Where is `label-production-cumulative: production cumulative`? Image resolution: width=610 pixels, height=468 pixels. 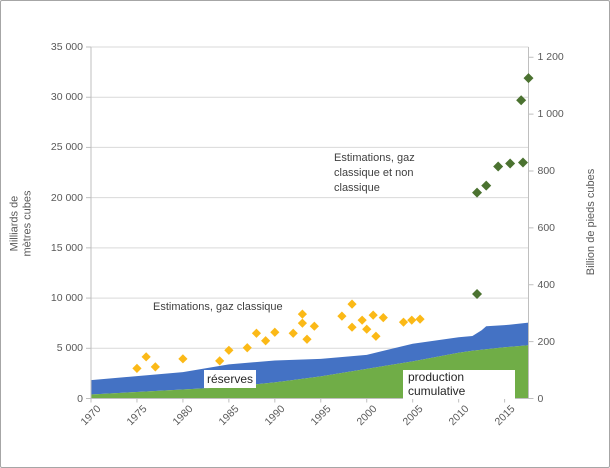 label-production-cumulative: production cumulative is located at coordinates (459, 384).